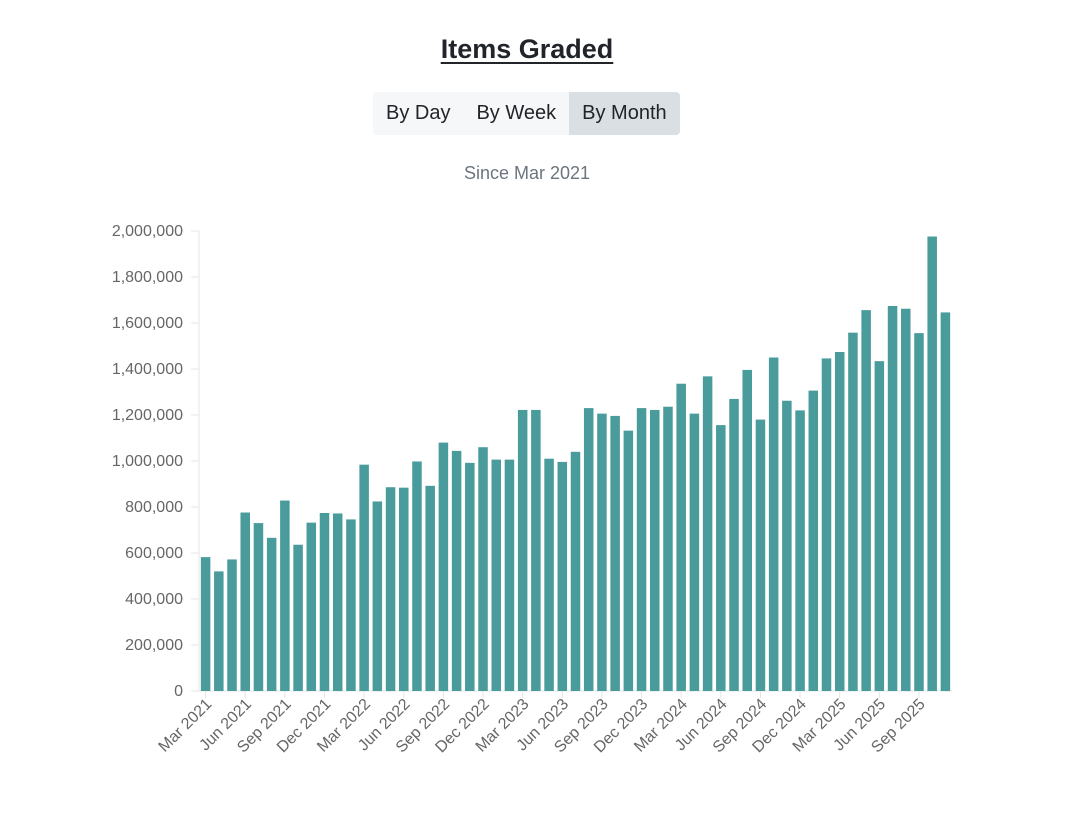 The image size is (1080, 822). I want to click on y-tick-label: 800,000, so click(154, 507).